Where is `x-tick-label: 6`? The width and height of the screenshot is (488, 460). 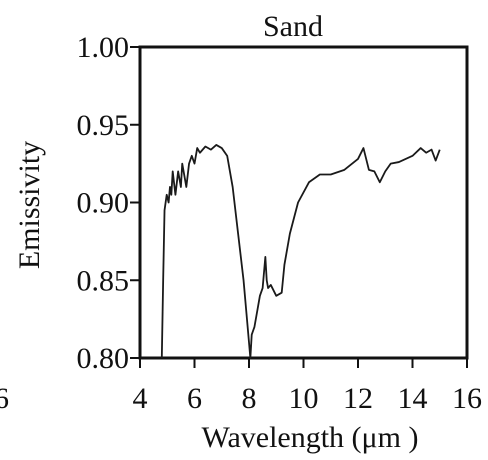 x-tick-label: 6 is located at coordinates (194, 398).